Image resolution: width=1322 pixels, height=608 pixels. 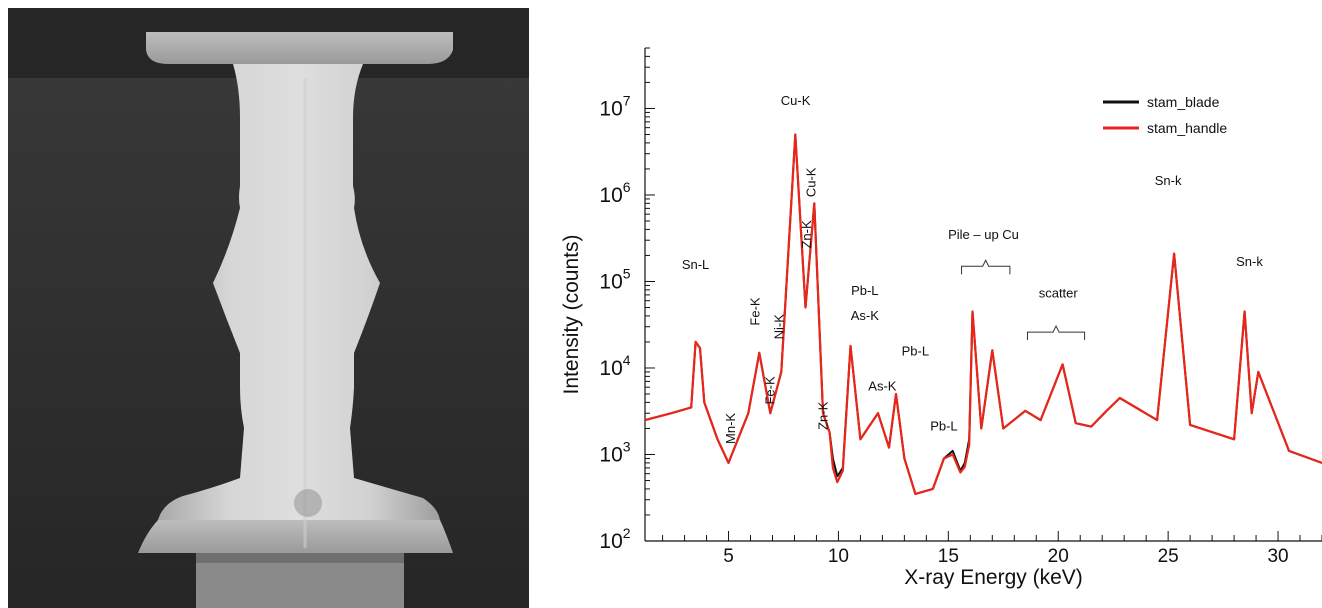 I want to click on y-tick-label: 10⁶, so click(x=614, y=193).